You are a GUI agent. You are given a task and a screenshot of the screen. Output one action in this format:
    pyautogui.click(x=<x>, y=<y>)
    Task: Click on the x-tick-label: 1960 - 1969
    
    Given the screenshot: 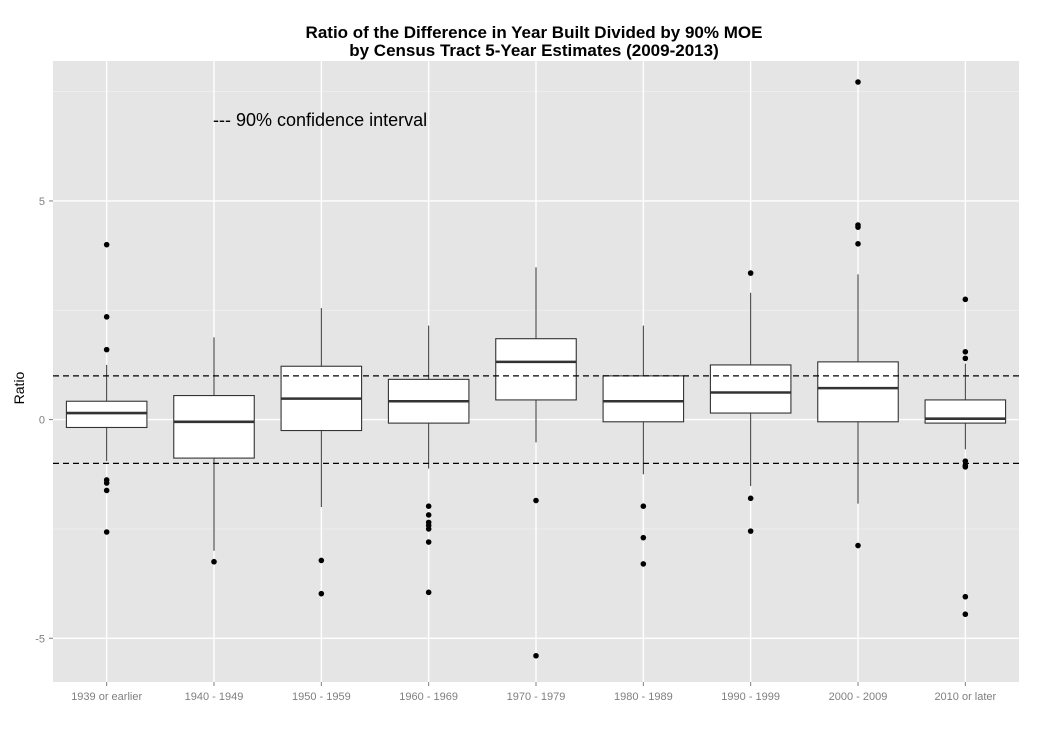 What is the action you would take?
    pyautogui.click(x=428, y=697)
    